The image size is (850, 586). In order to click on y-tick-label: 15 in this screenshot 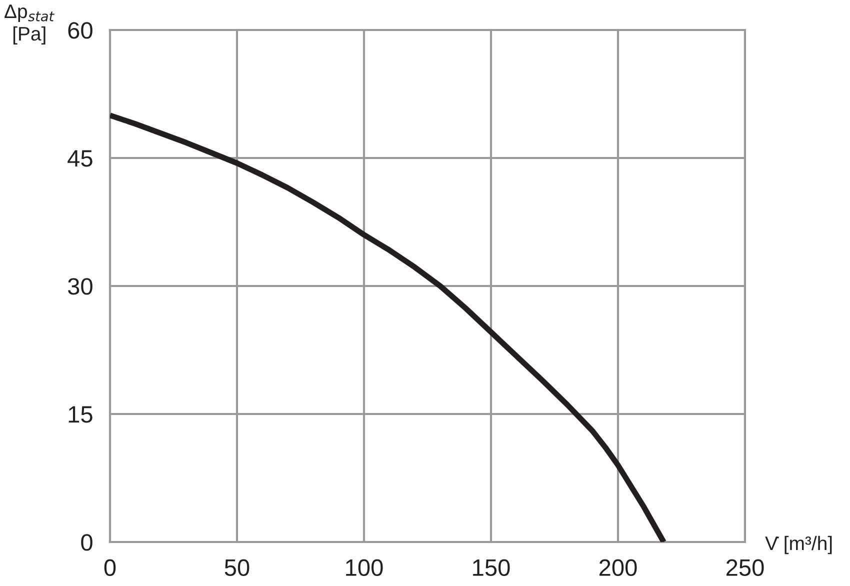, I will do `click(80, 414)`.